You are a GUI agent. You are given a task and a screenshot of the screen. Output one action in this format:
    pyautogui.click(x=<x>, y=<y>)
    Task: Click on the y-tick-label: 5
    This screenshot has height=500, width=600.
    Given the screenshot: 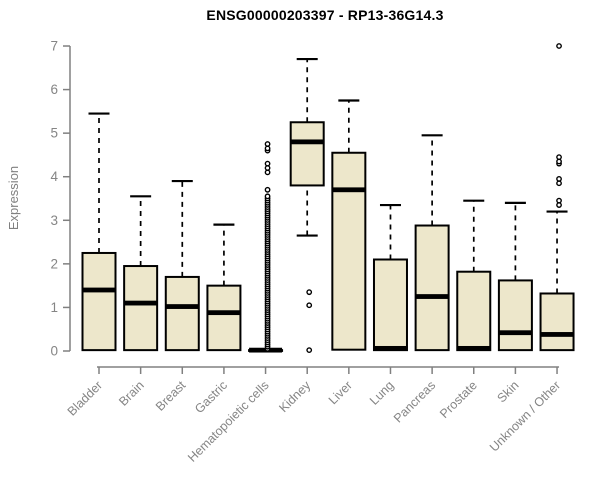 What is the action you would take?
    pyautogui.click(x=54, y=133)
    